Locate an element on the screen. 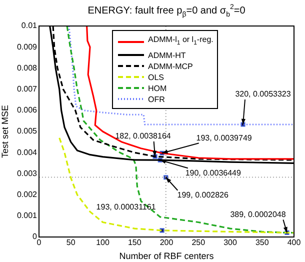 Image resolution: width=305 pixels, height=262 pixels. x-tick-label: 50 is located at coordinates (71, 243).